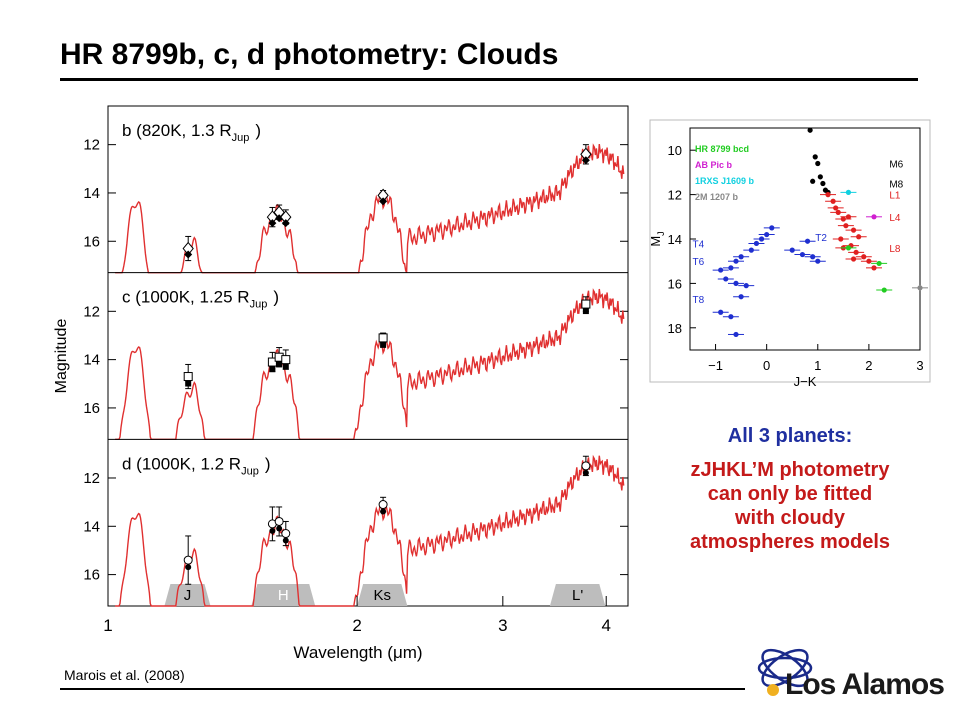  I want to click on band-label: Ks, so click(382, 595).